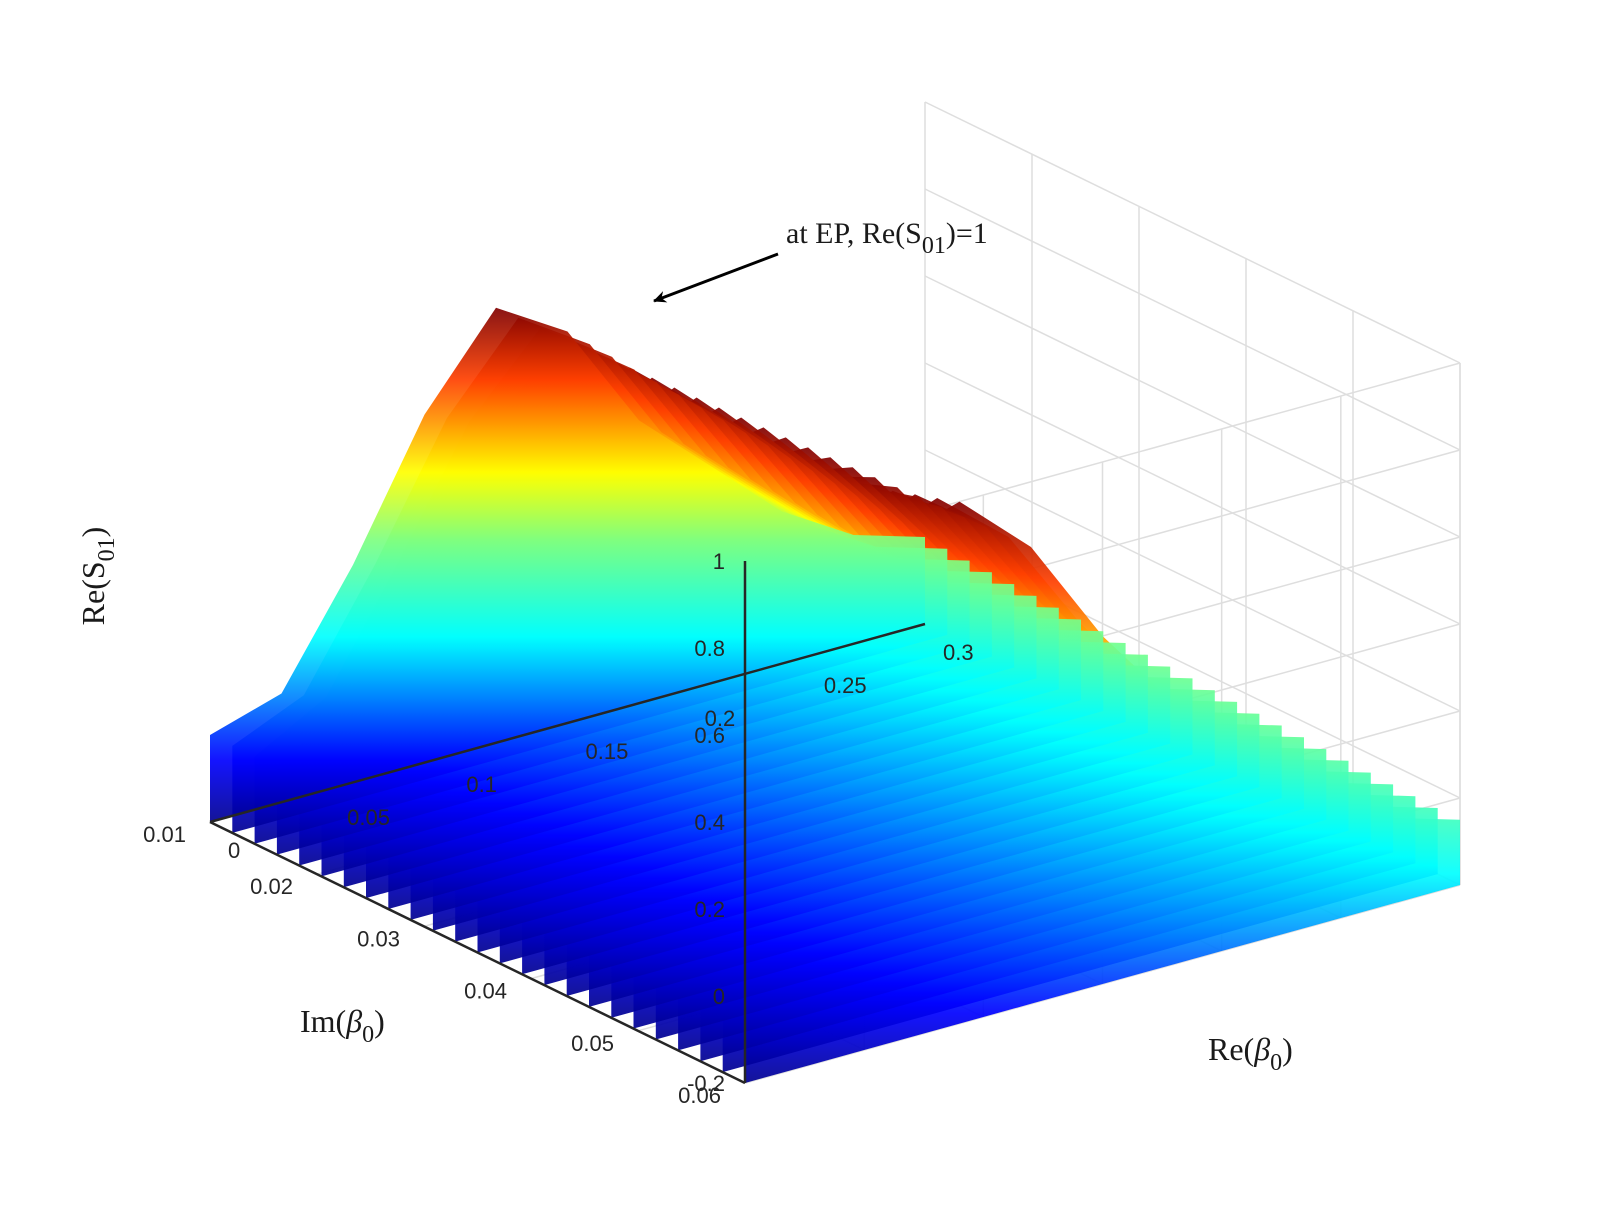 Image resolution: width=1600 pixels, height=1205 pixels. Describe the element at coordinates (719, 996) in the screenshot. I see `z-tick-label: 0` at that location.